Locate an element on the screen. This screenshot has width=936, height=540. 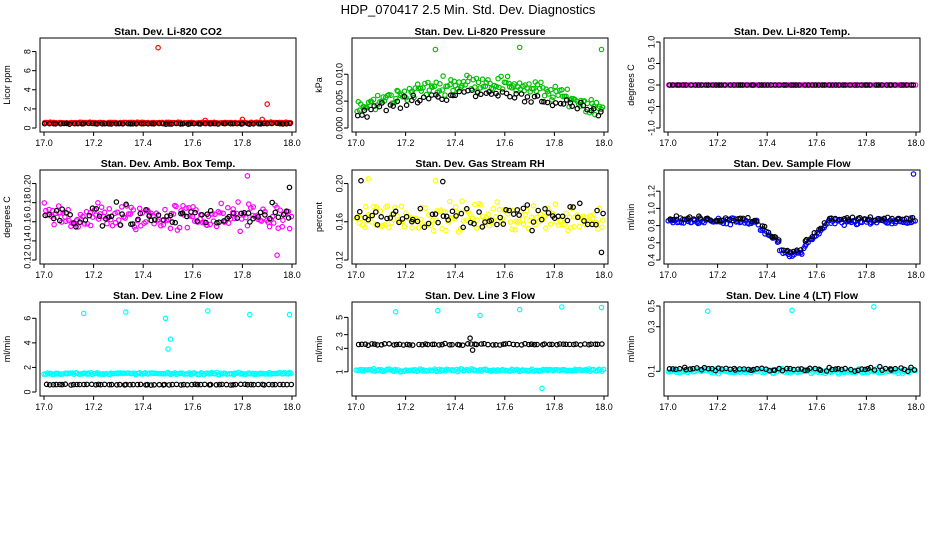
y-axis-label: ml/min is located at coordinates (7, 349).